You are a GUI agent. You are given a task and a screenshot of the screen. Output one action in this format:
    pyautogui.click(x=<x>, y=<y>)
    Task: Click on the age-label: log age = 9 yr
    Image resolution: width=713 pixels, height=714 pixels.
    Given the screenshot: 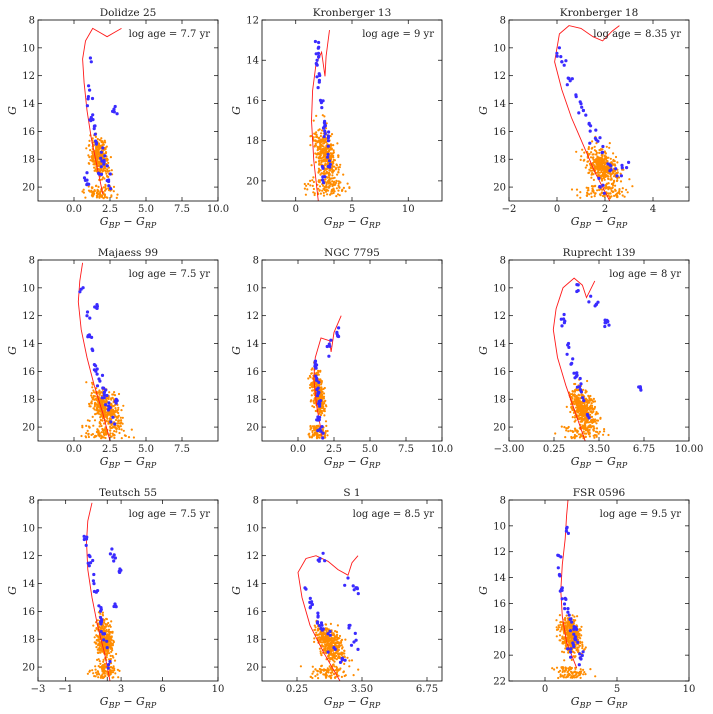 What is the action you would take?
    pyautogui.click(x=398, y=34)
    